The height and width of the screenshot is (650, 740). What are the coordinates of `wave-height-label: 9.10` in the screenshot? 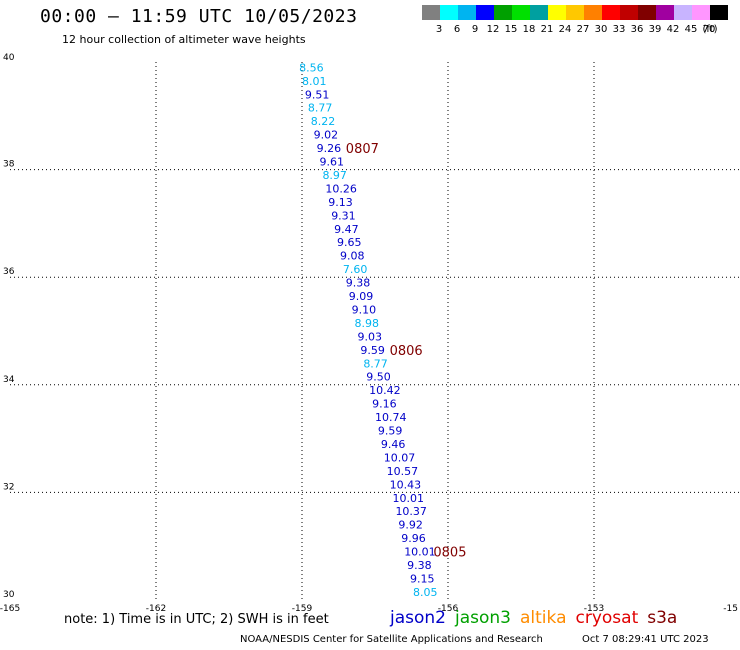 It's located at (364, 309).